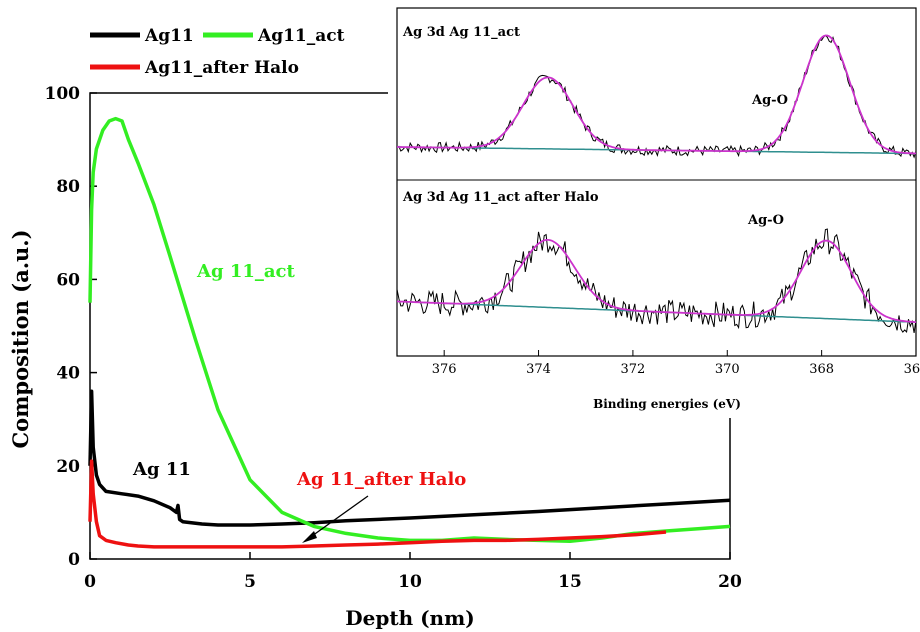  What do you see at coordinates (245, 271) in the screenshot?
I see `annotation-ag11-act: Ag 11_act` at bounding box center [245, 271].